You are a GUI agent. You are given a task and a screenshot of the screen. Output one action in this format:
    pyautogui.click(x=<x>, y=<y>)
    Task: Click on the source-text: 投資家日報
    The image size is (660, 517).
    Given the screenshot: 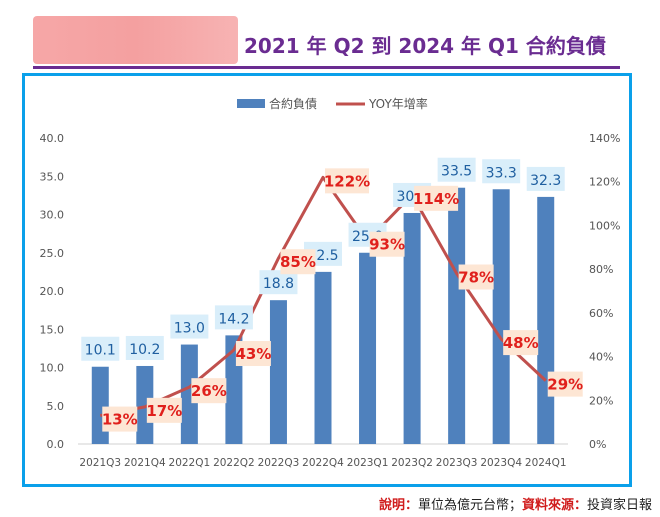 What is the action you would take?
    pyautogui.click(x=619, y=505)
    